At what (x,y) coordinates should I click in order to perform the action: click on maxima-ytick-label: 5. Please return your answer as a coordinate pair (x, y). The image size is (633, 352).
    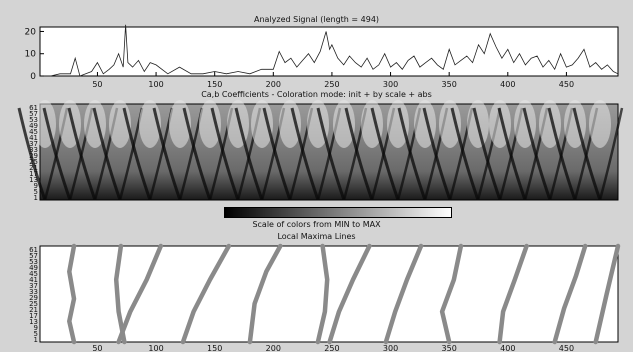
    Looking at the image, I should click on (36, 334).